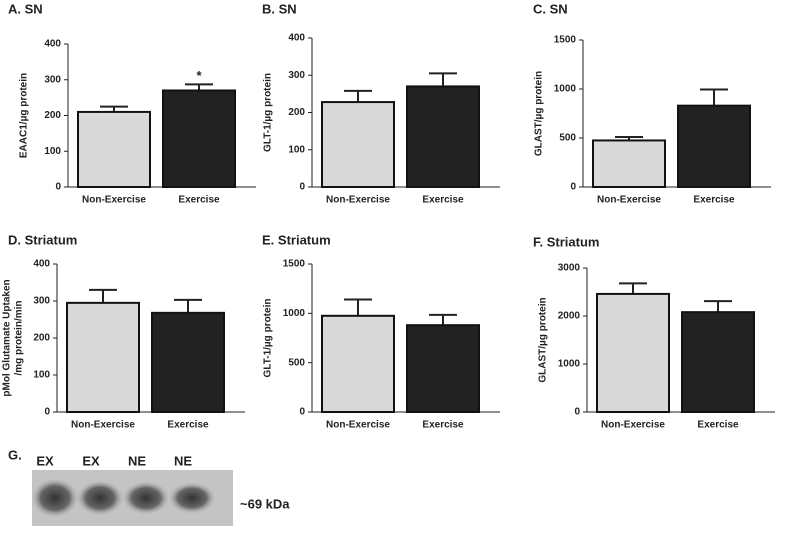  I want to click on y-axis-label: /mg protein/min, so click(19, 338).